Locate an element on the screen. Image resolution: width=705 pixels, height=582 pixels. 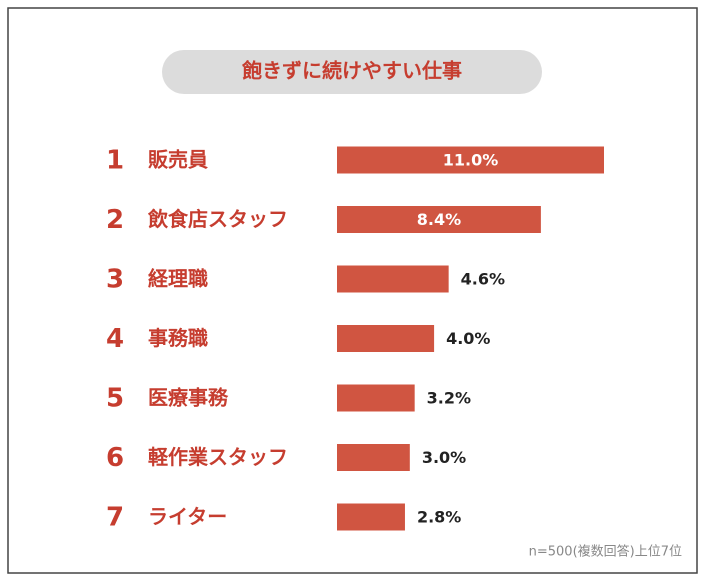
category-label: 軽作業スタッフ is located at coordinates (218, 457).